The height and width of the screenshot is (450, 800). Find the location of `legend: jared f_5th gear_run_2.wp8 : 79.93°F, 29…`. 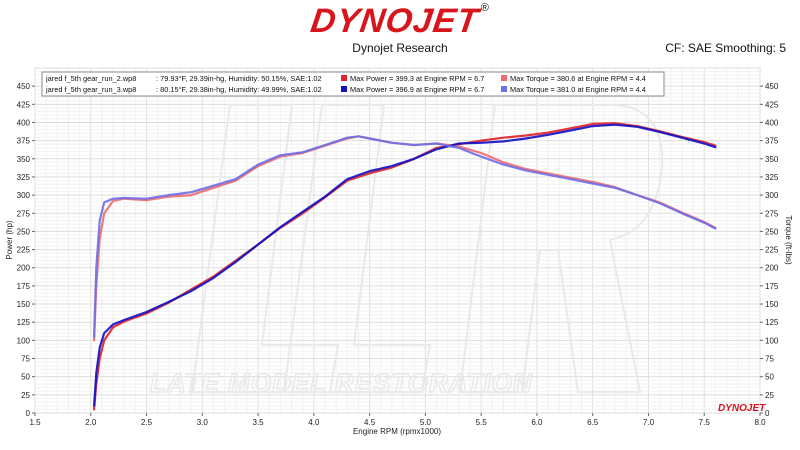

legend: jared f_5th gear_run_2.wp8 : 79.93°F, 29… is located at coordinates (353, 84).